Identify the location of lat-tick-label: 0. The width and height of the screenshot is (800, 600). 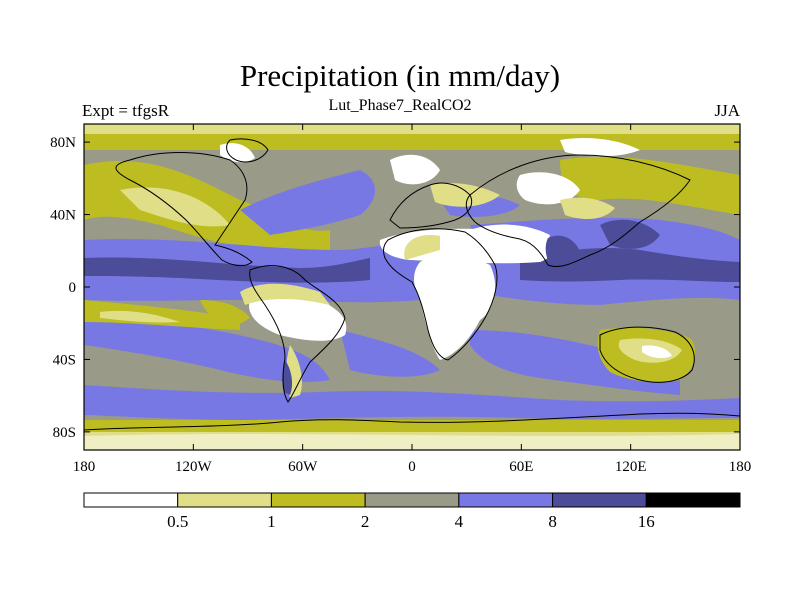
(73, 288).